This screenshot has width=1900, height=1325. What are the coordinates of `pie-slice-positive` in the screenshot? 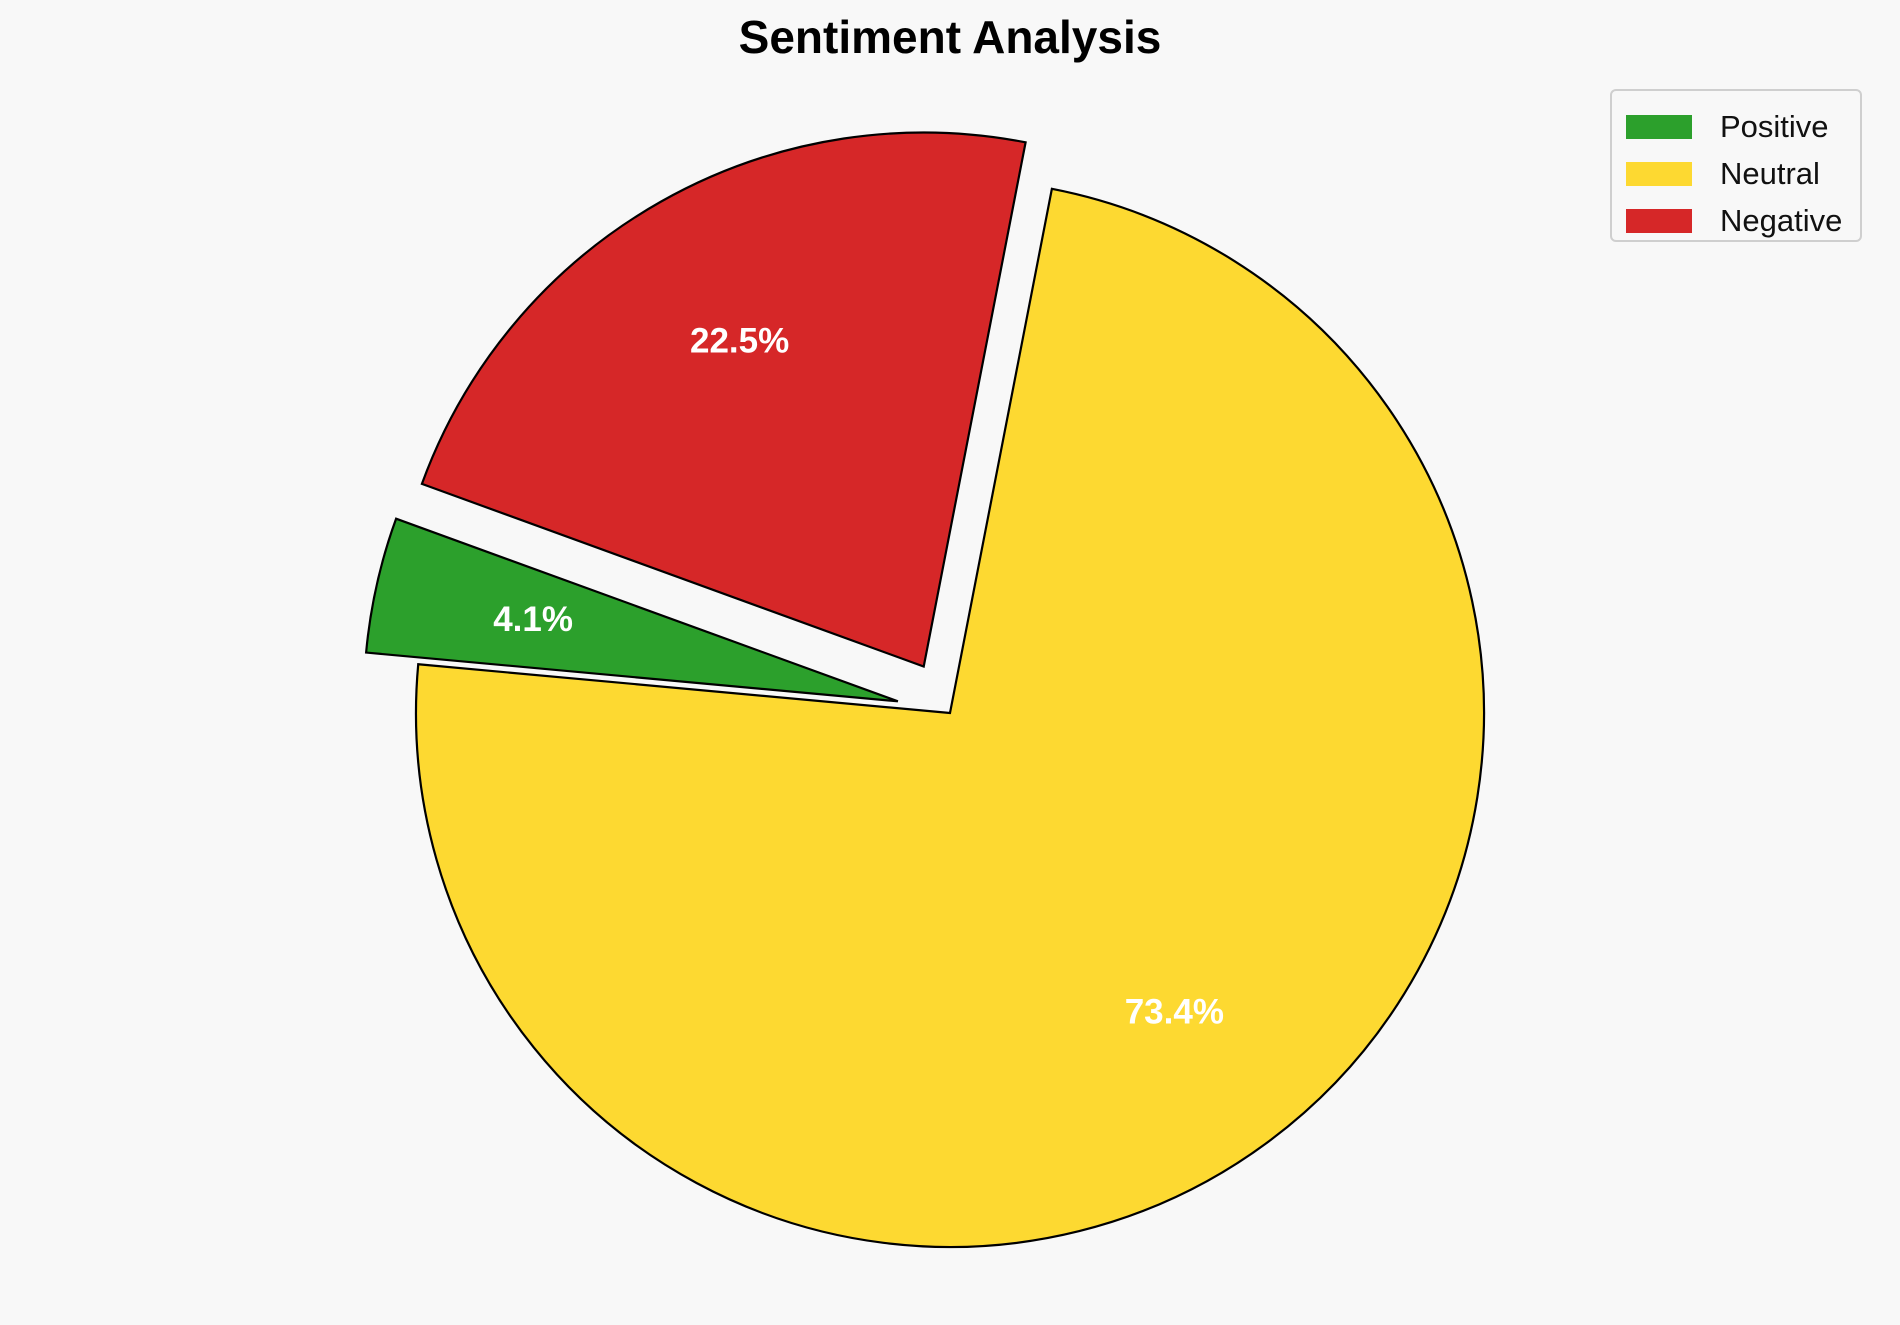 It's located at (631, 610).